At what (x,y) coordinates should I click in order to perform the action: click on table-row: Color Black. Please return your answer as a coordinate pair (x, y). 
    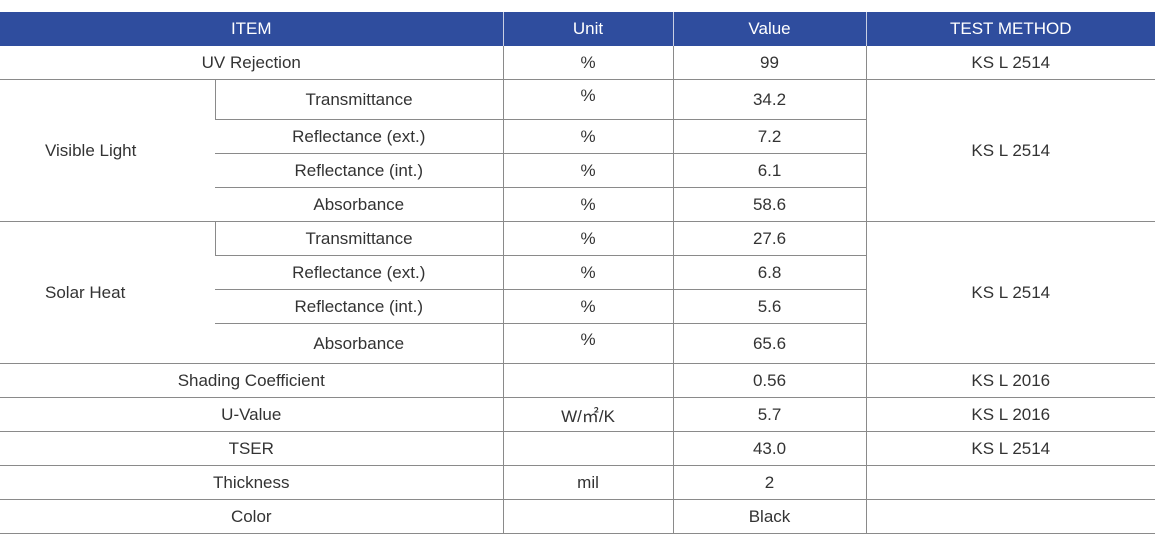
    Looking at the image, I should click on (577, 516).